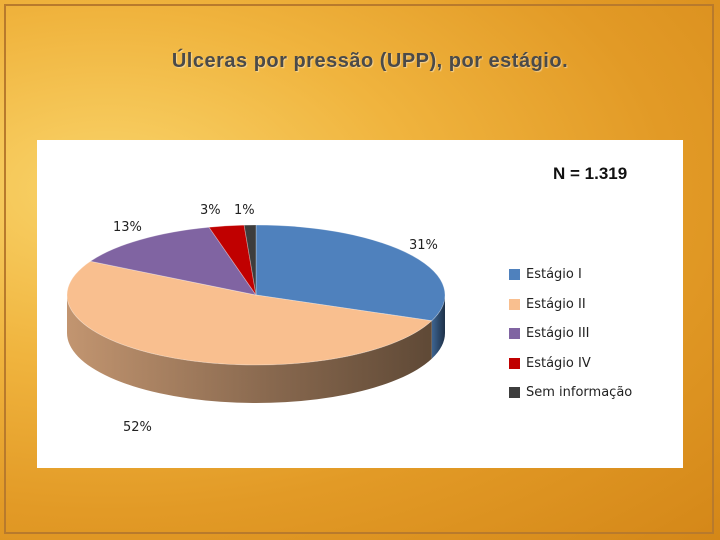 This screenshot has height=540, width=720. I want to click on pie-slice-sem-informação, so click(250, 260).